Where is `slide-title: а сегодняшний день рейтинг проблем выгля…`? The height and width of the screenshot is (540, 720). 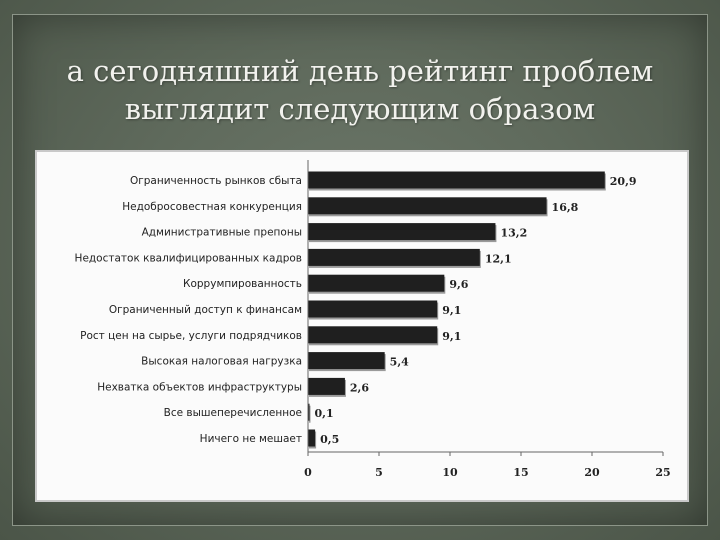 slide-title: а сегодняшний день рейтинг проблем выгля… is located at coordinates (360, 90).